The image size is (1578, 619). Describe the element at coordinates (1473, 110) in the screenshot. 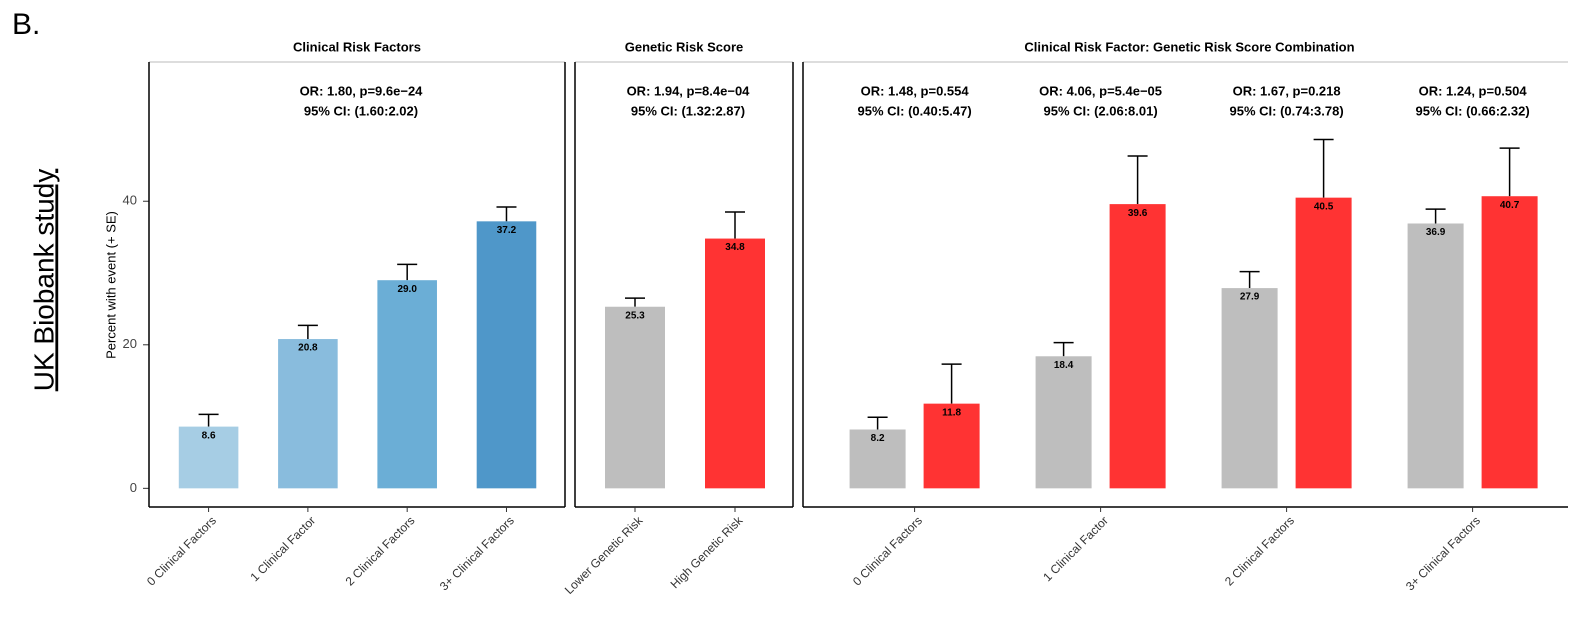

I see `annotation: 95% CI: (0.66:2.32)` at that location.